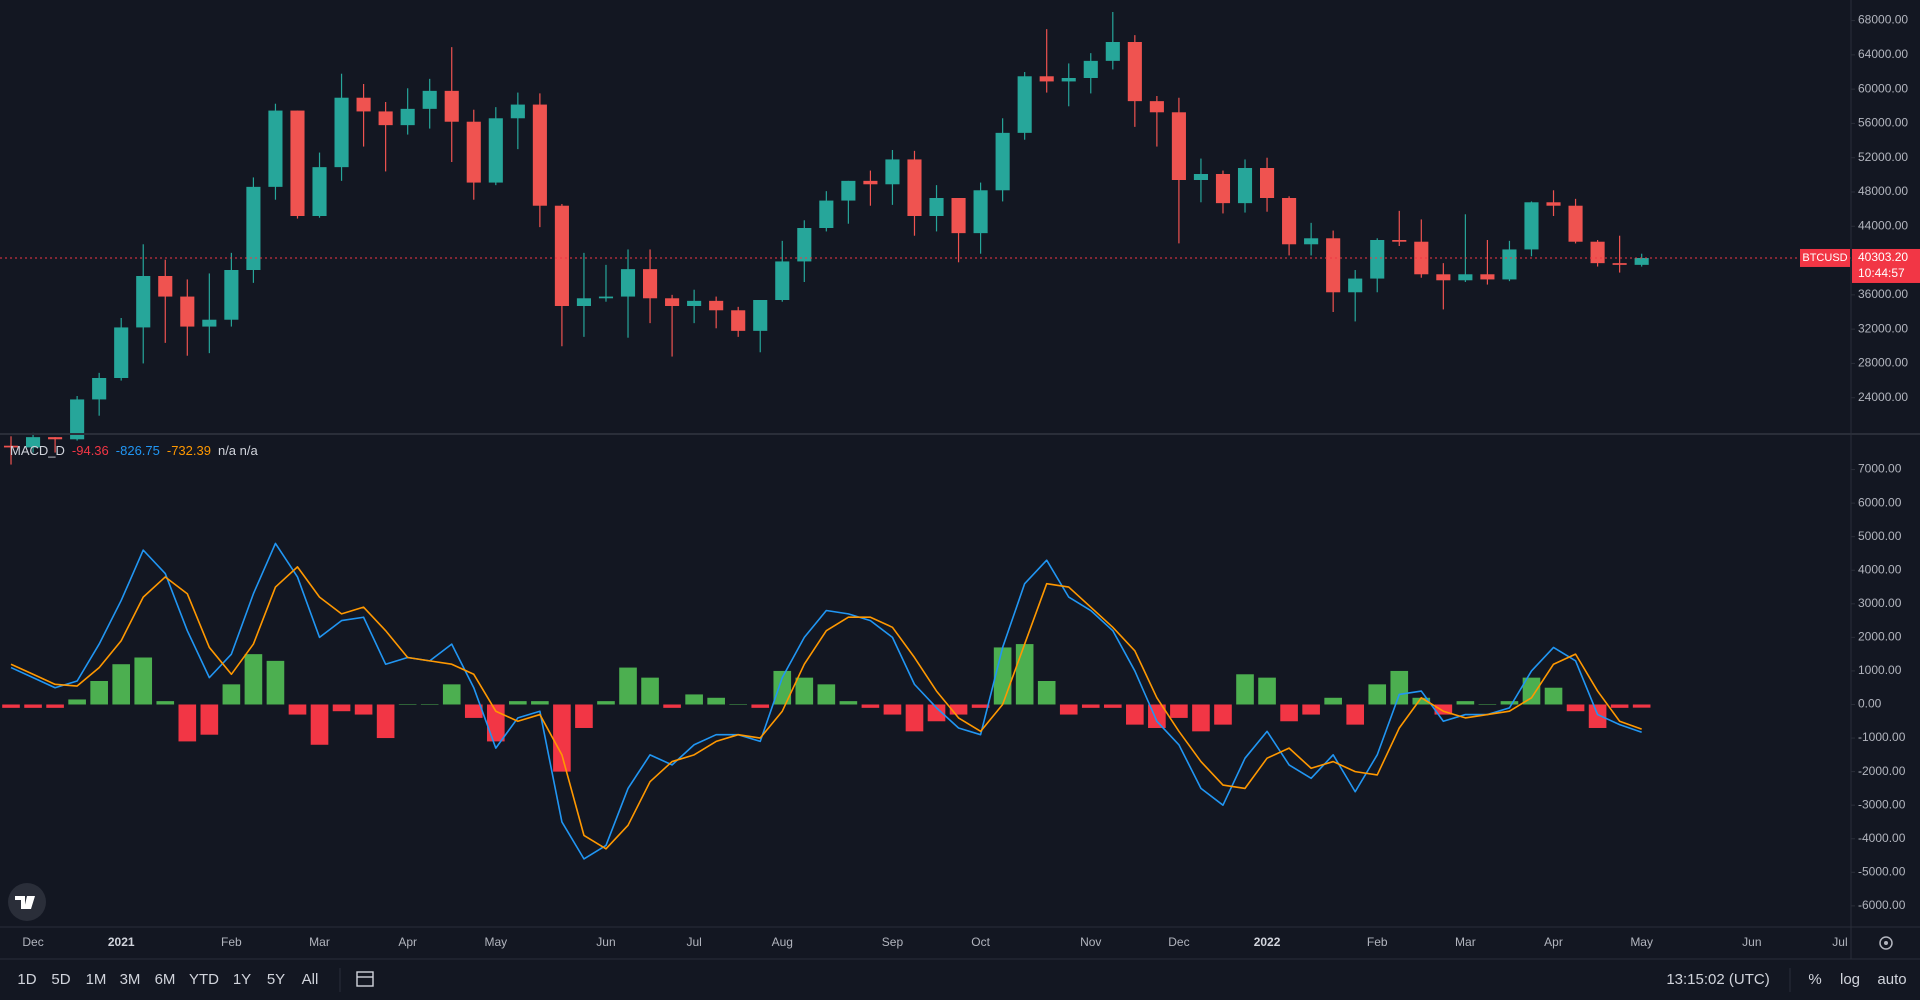  Describe the element at coordinates (1882, 737) in the screenshot. I see `y-tick-label: -1000.00` at that location.